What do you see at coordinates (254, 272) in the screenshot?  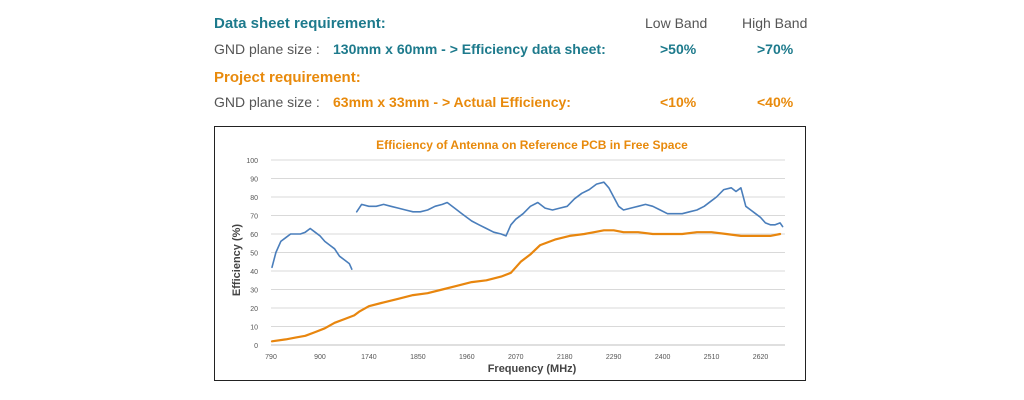 I see `y-tick-label-40: 40` at bounding box center [254, 272].